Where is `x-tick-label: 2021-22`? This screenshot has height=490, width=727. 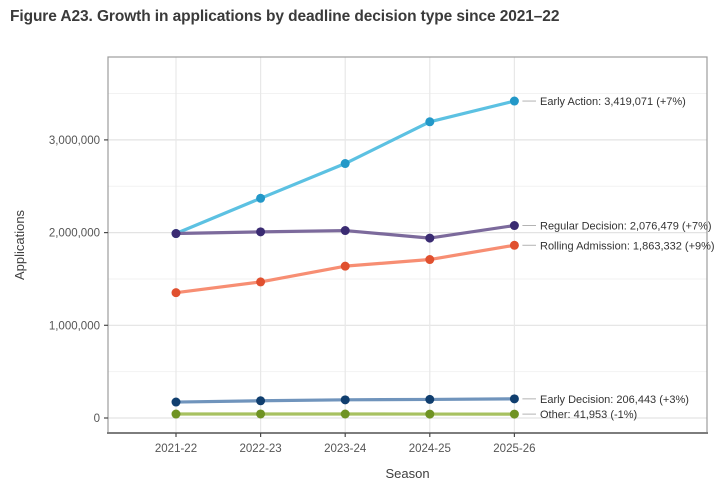 x-tick-label: 2021-22 is located at coordinates (176, 449).